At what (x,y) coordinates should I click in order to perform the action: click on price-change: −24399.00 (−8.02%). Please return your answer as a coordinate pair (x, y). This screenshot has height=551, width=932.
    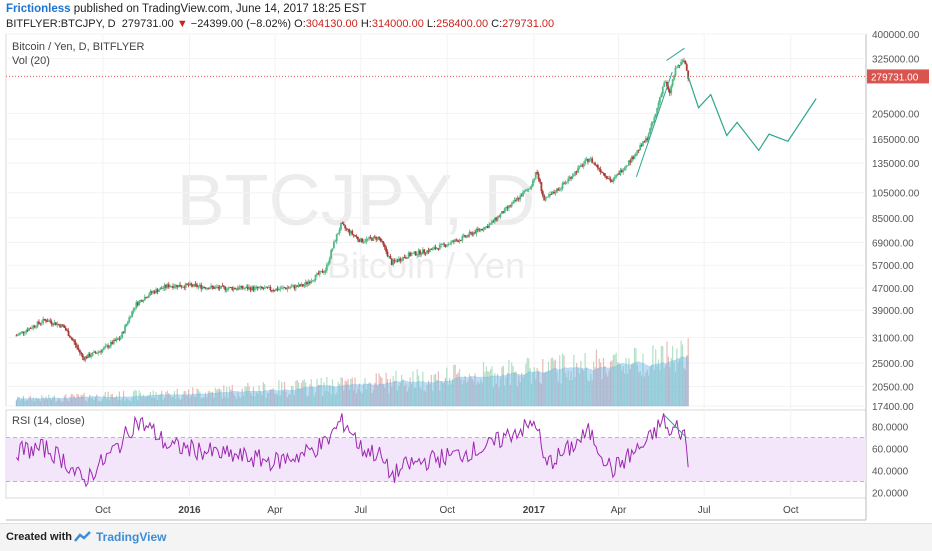
    Looking at the image, I should click on (241, 24).